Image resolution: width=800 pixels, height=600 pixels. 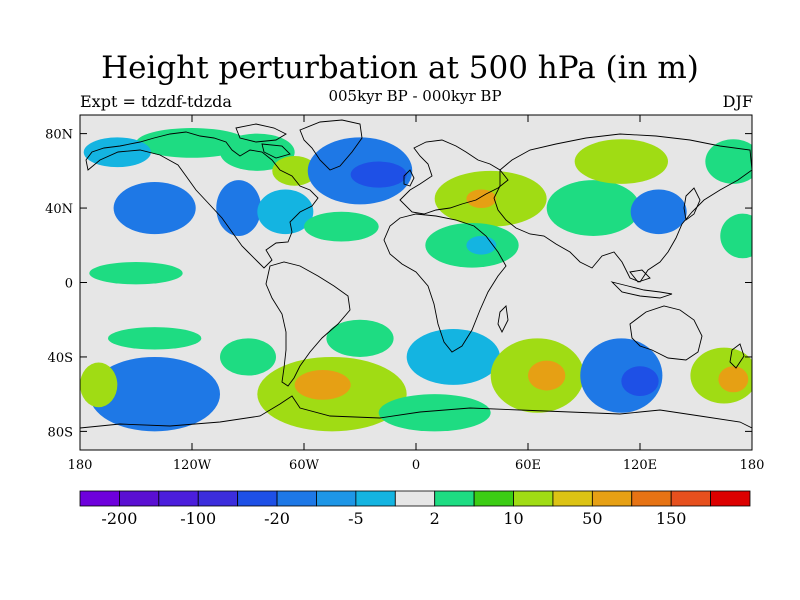 What do you see at coordinates (156, 101) in the screenshot?
I see `experiment-label: Expt = tdzdf-tdzda` at bounding box center [156, 101].